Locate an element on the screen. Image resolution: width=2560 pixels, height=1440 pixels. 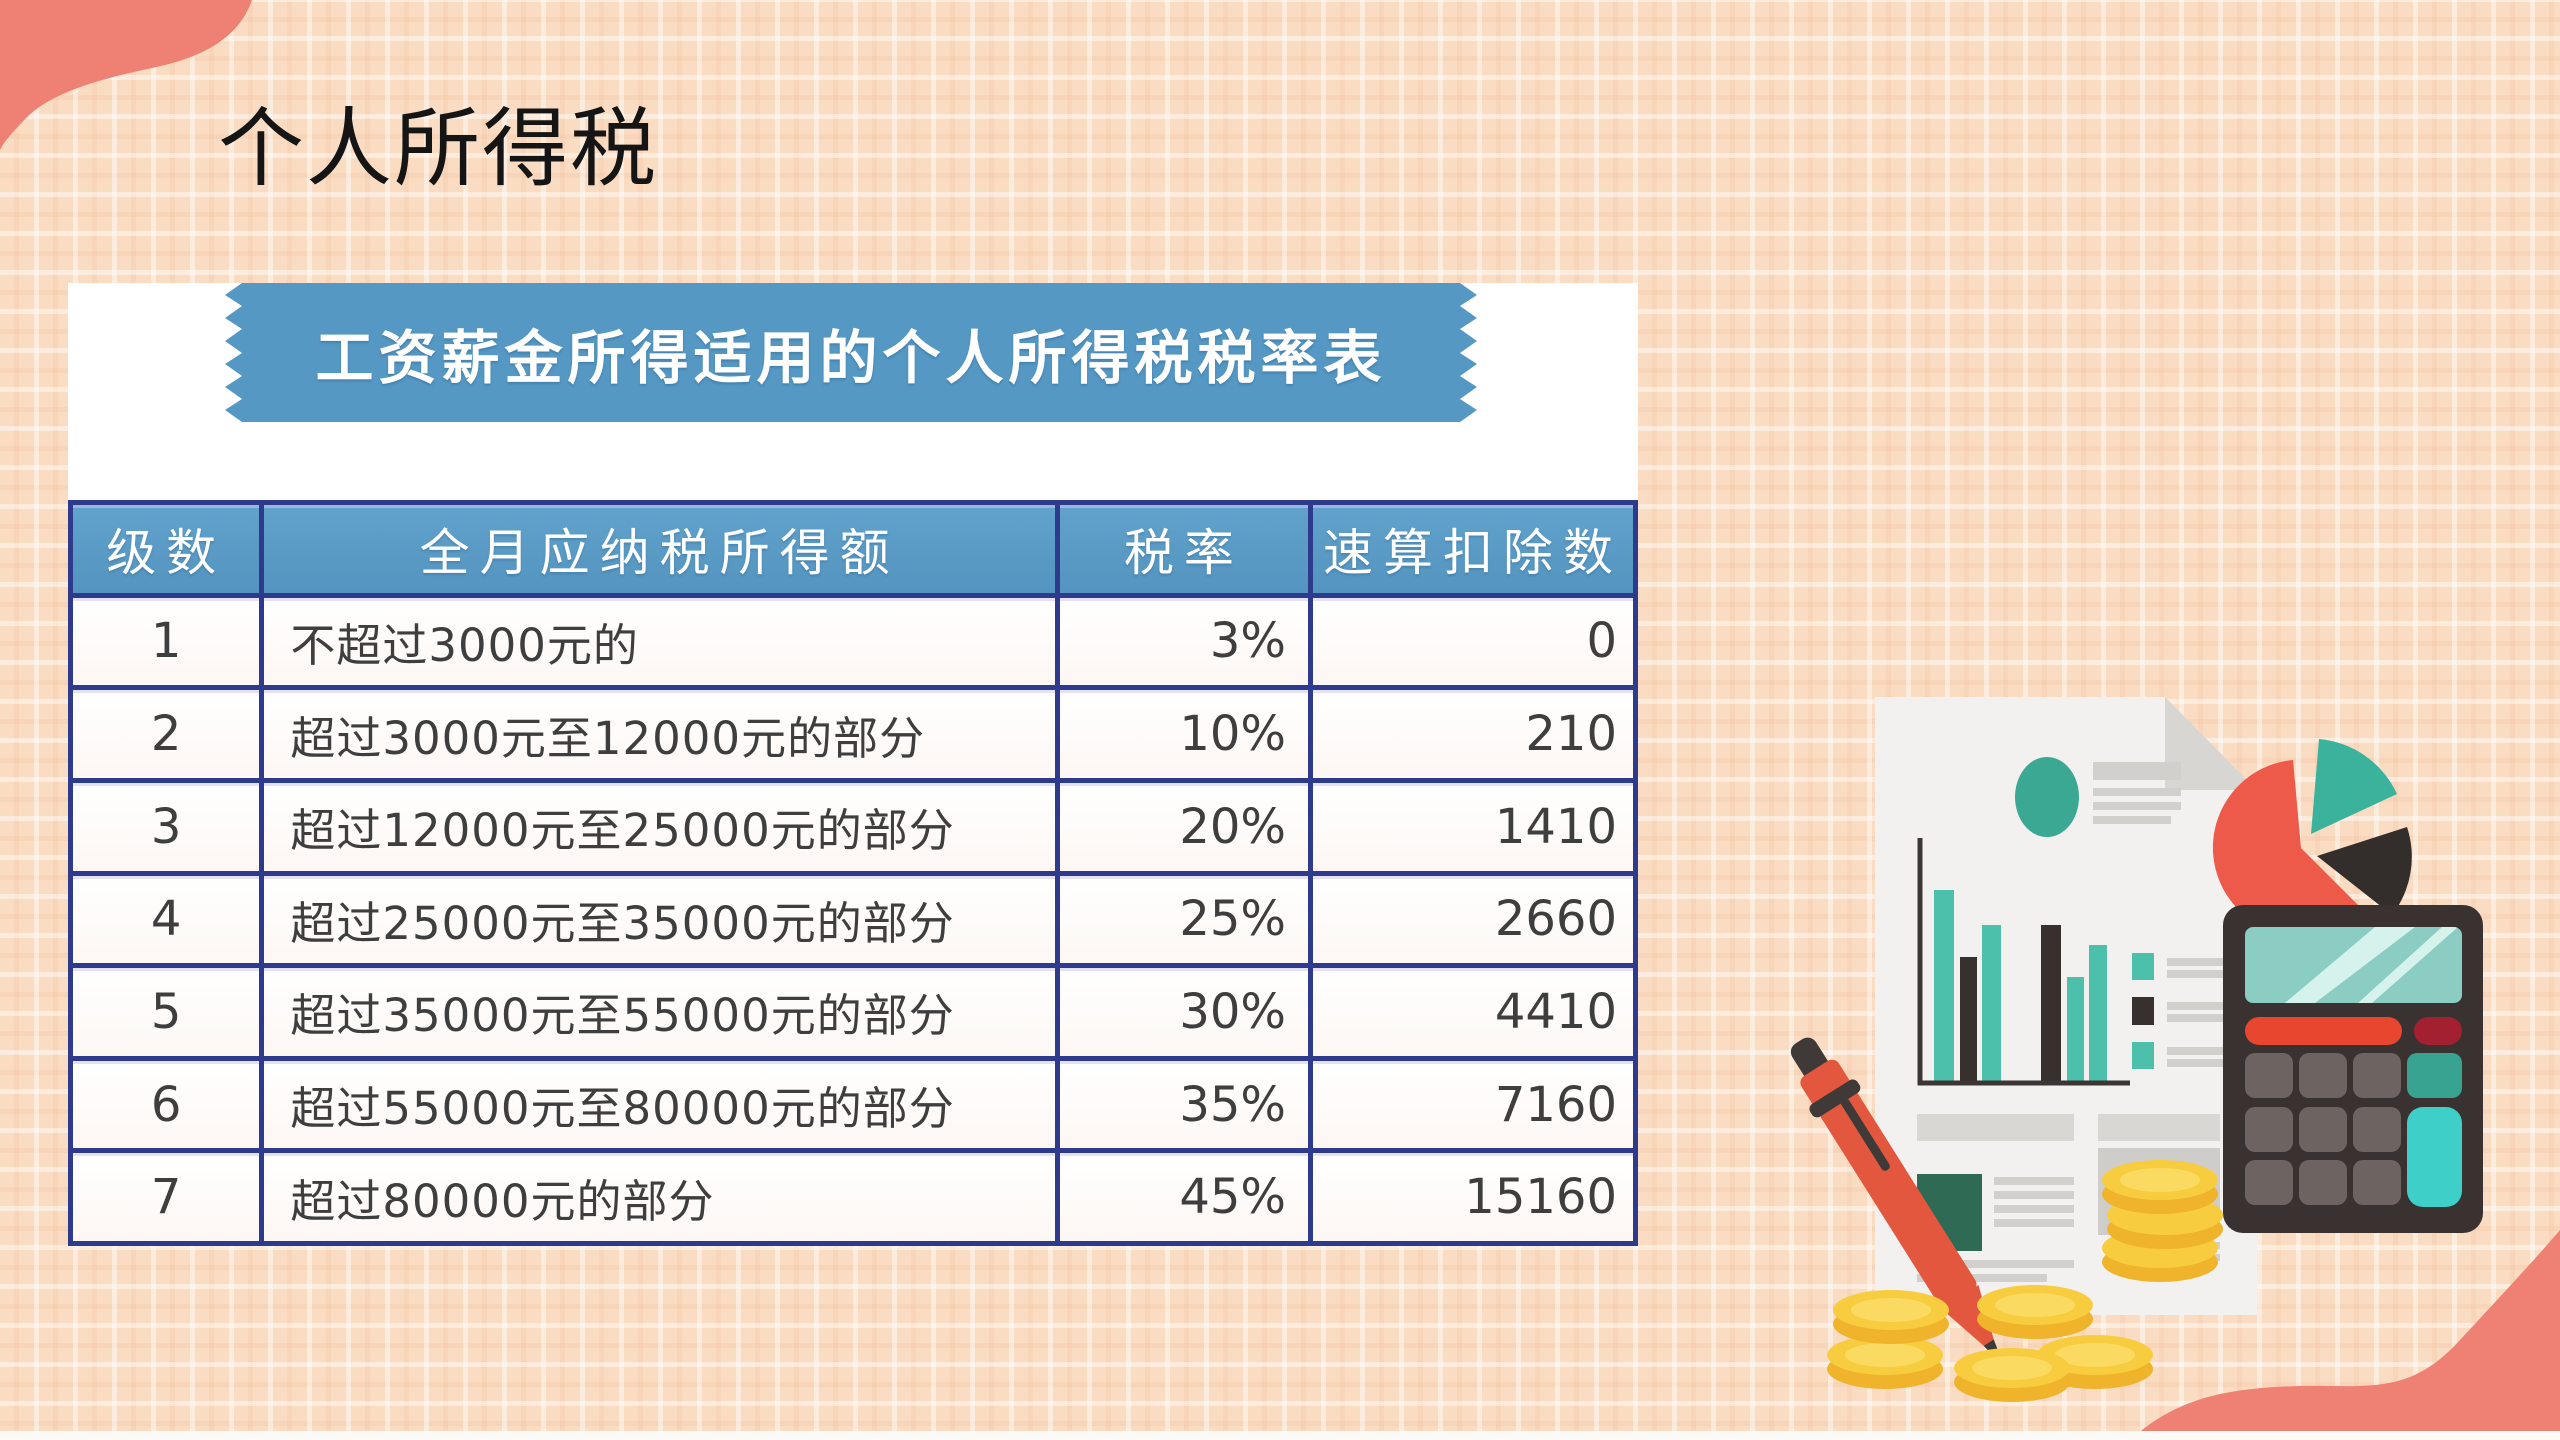
cell-bracket: 超过55000元至80000元的部分 is located at coordinates (659, 1104).